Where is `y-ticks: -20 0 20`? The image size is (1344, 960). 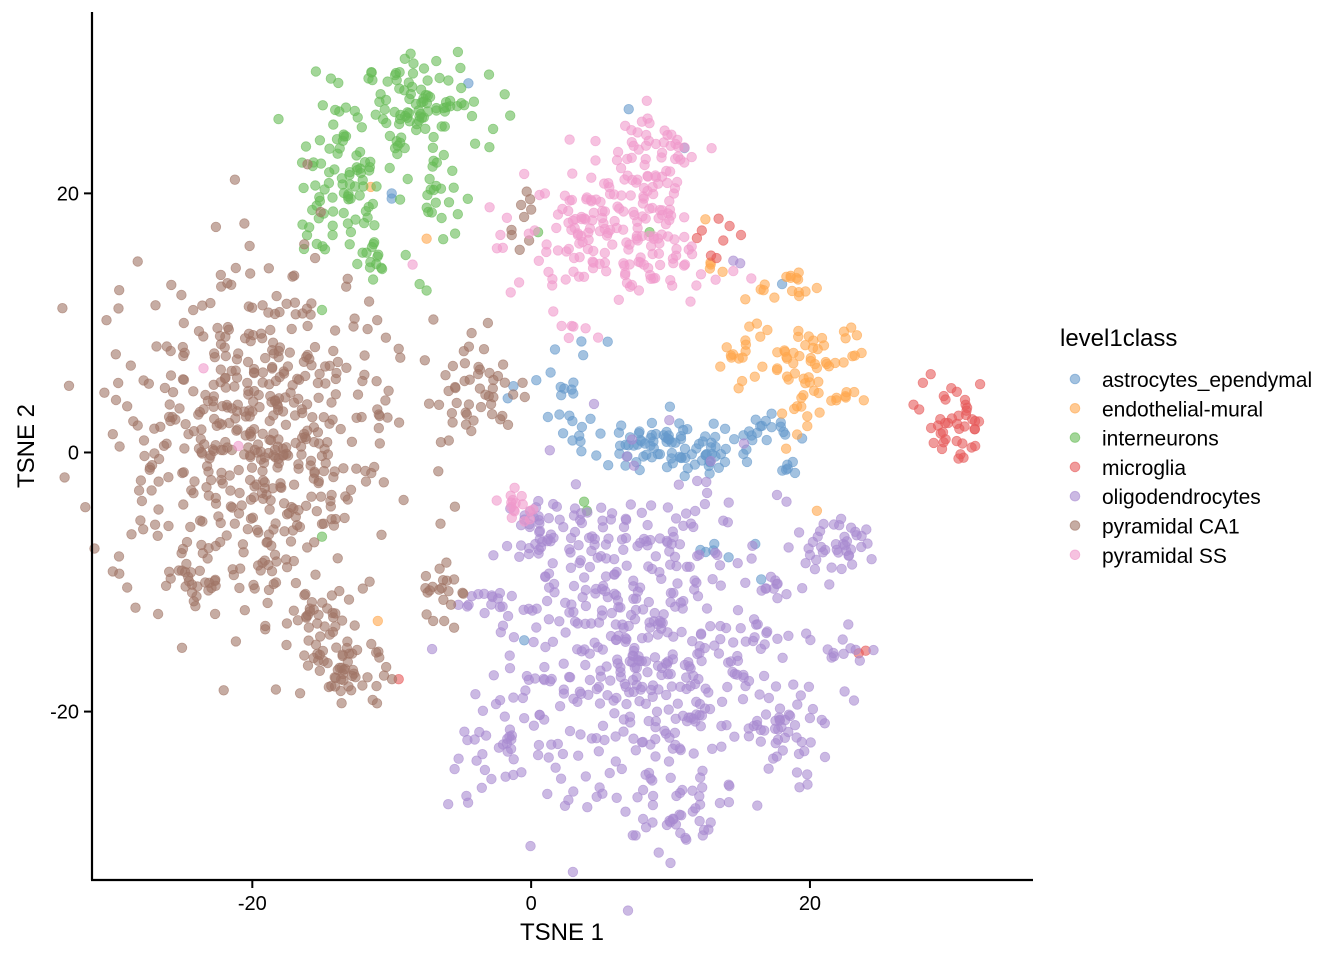
y-ticks: -20 0 20 is located at coordinates (71, 453).